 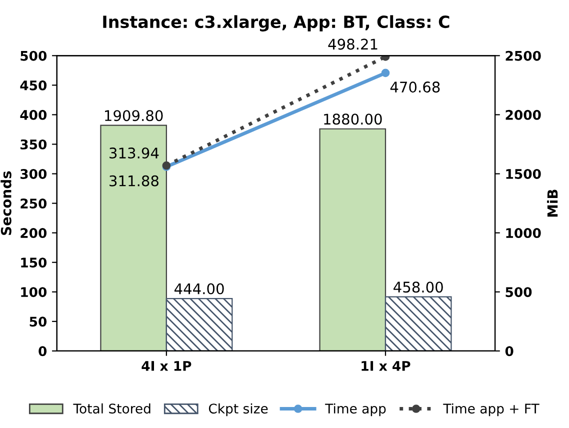 What do you see at coordinates (385, 73) in the screenshot?
I see `point` at bounding box center [385, 73].